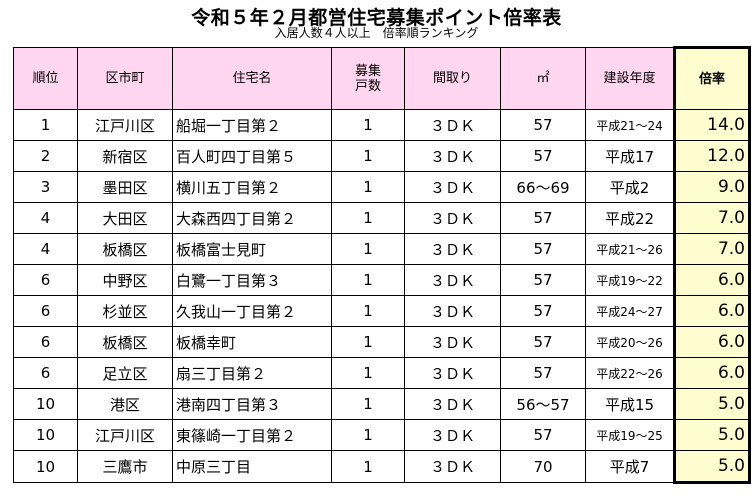 This screenshot has width=753, height=496. Describe the element at coordinates (125, 280) in the screenshot. I see `ward-cell: 中野区` at that location.